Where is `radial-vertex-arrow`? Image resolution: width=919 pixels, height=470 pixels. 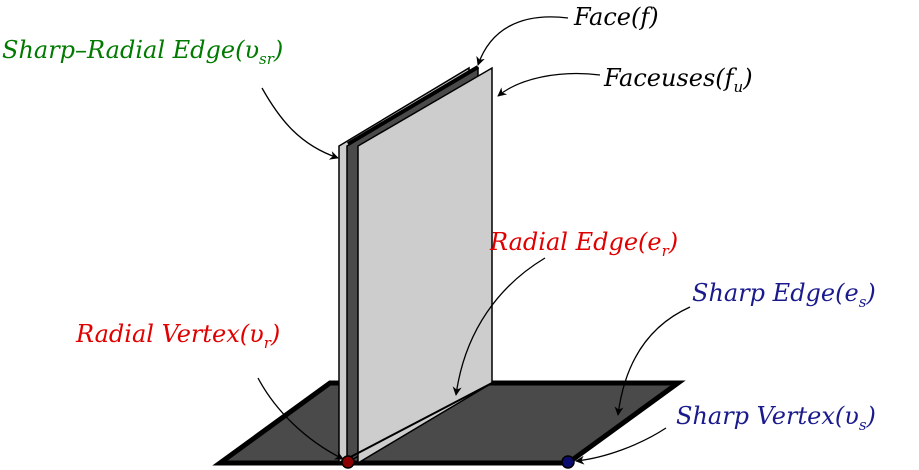 radial-vertex-arrow is located at coordinates (300, 418).